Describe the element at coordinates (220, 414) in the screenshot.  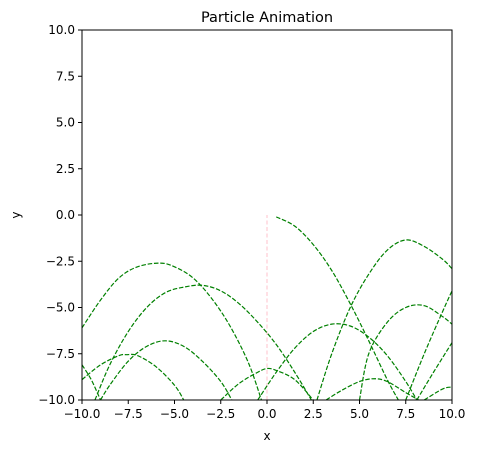
I see `x-tick-label: −2.5` at that location.